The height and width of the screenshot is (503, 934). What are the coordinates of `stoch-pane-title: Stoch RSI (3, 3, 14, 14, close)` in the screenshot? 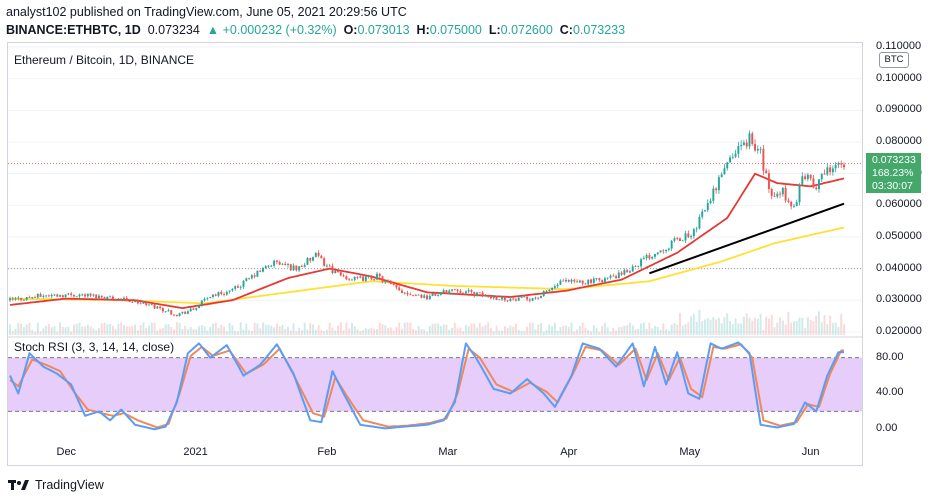 It's located at (94, 347).